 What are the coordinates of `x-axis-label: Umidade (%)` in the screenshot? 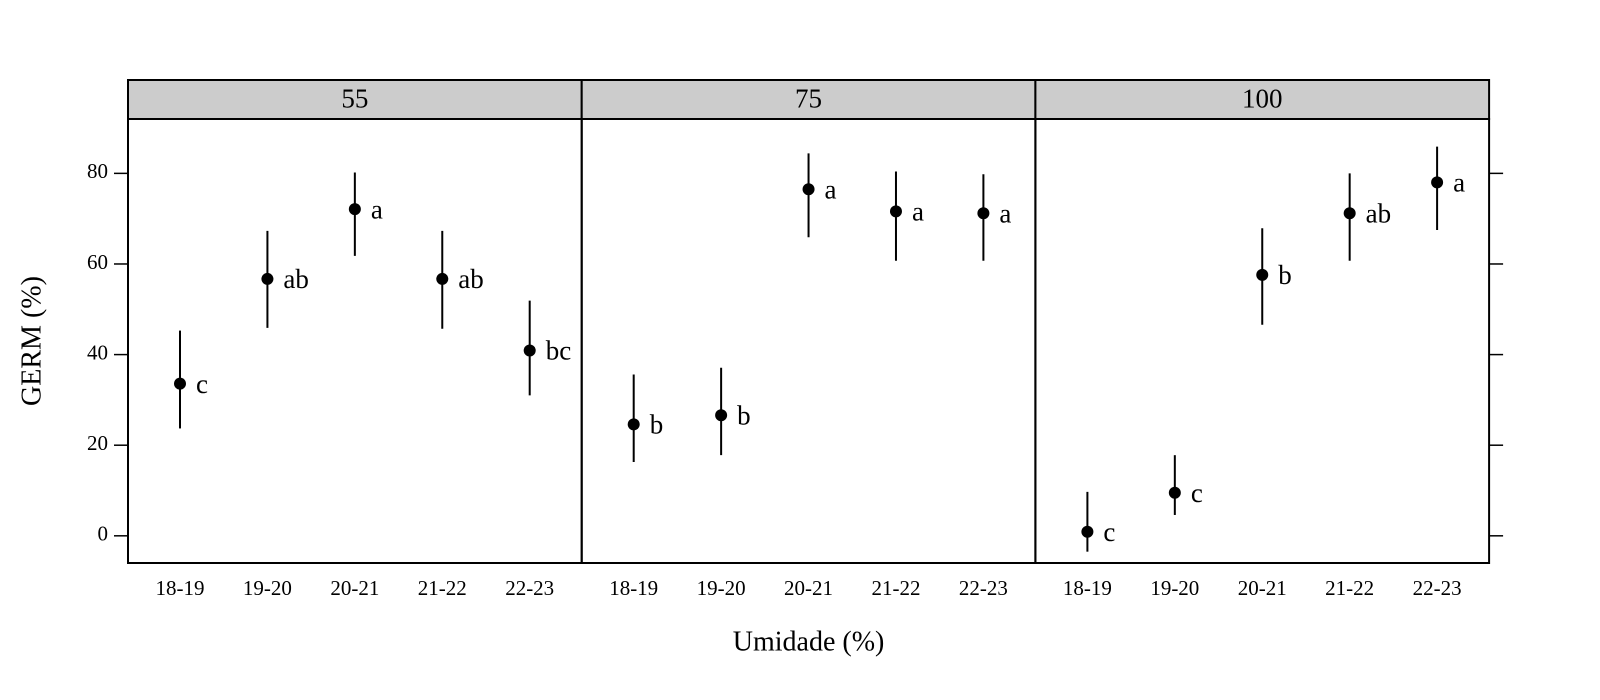 It's located at (809, 641).